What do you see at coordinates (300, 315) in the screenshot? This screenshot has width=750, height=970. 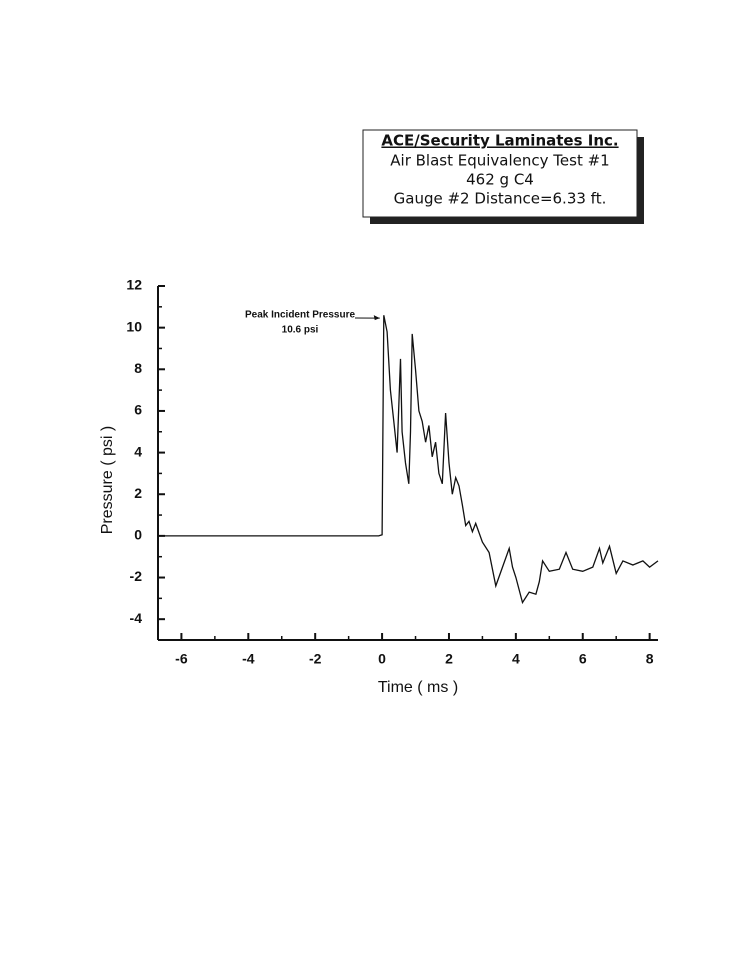 I see `annotation: Peak Incident Pressure` at bounding box center [300, 315].